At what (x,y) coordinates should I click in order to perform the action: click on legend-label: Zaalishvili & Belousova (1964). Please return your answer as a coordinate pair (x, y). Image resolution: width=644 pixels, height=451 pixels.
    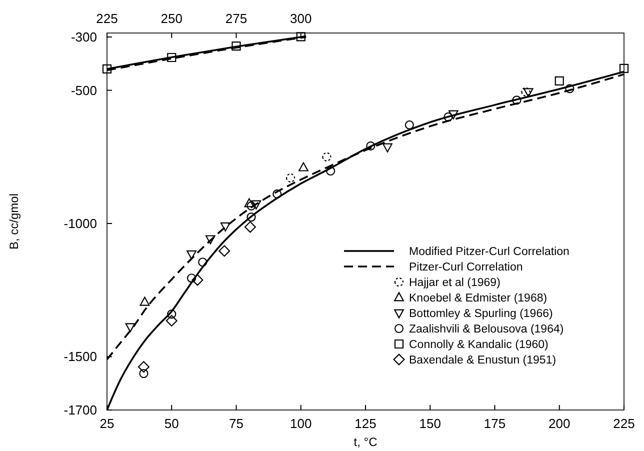
    Looking at the image, I should click on (486, 330).